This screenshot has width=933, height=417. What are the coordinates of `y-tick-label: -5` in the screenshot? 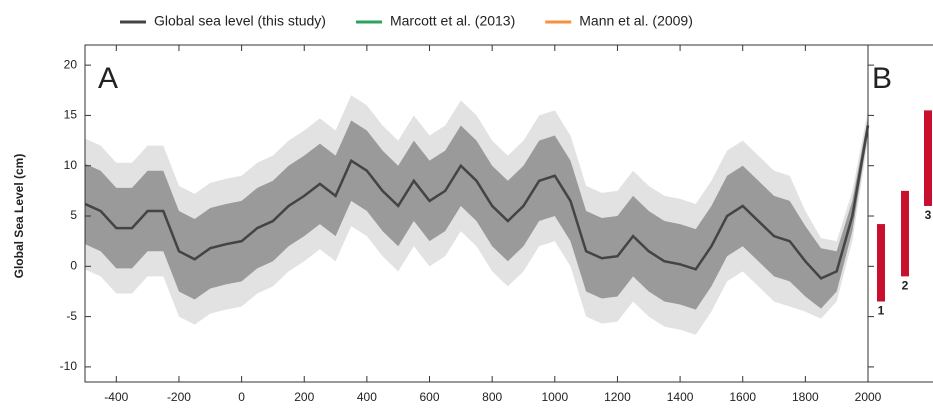 It's located at (71, 316).